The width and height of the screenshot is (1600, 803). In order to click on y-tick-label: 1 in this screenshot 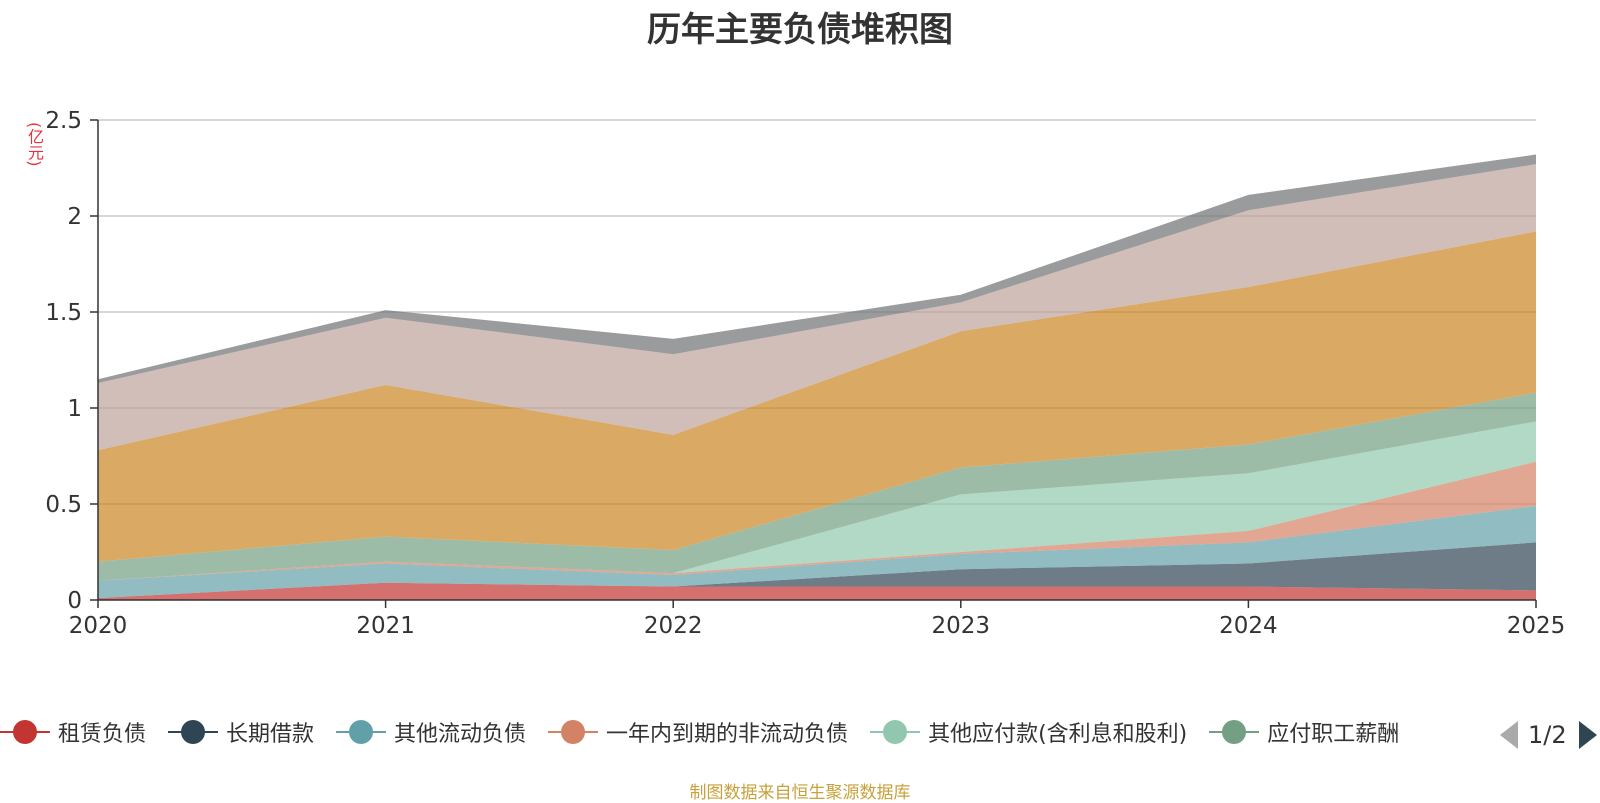, I will do `click(74, 409)`.